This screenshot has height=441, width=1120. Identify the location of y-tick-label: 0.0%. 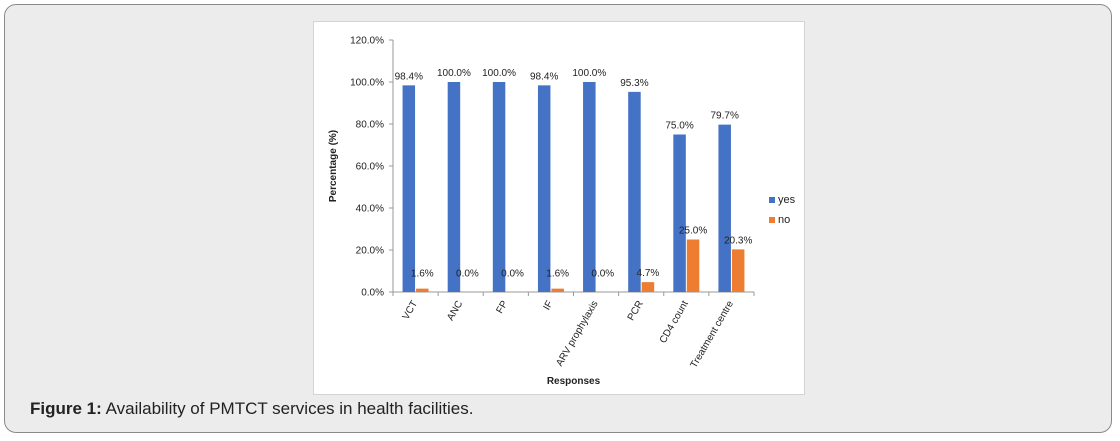
(372, 293).